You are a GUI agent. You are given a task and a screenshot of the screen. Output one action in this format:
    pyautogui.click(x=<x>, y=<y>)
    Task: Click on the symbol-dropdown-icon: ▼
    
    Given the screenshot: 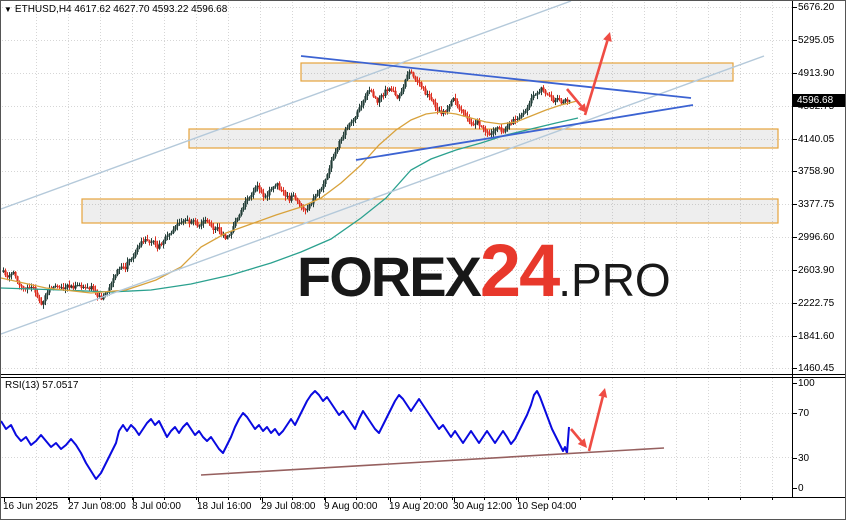 What is the action you would take?
    pyautogui.click(x=8, y=9)
    